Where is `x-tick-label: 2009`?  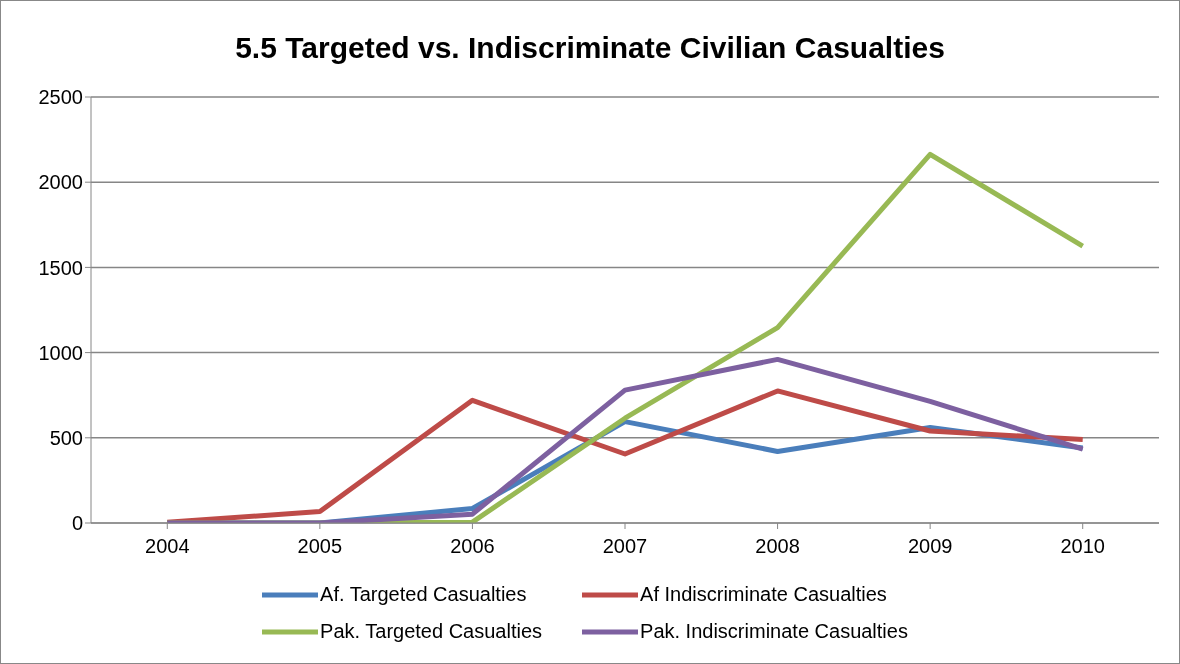 x-tick-label: 2009 is located at coordinates (930, 546).